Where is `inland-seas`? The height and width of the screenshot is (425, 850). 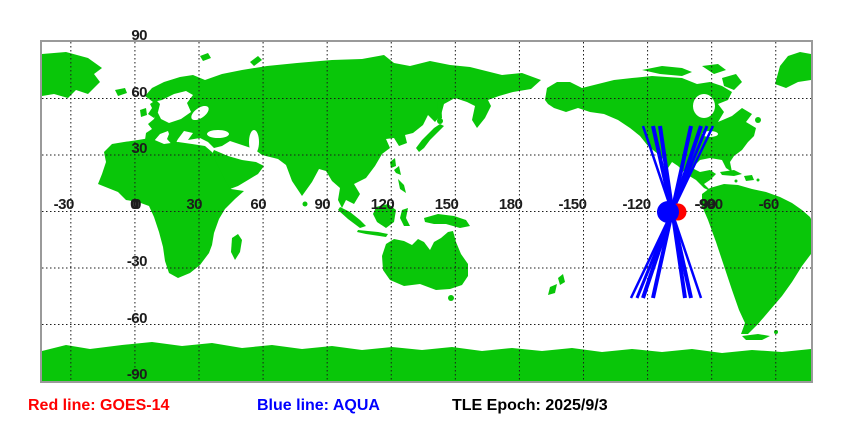
inland-seas is located at coordinates (454, 124).